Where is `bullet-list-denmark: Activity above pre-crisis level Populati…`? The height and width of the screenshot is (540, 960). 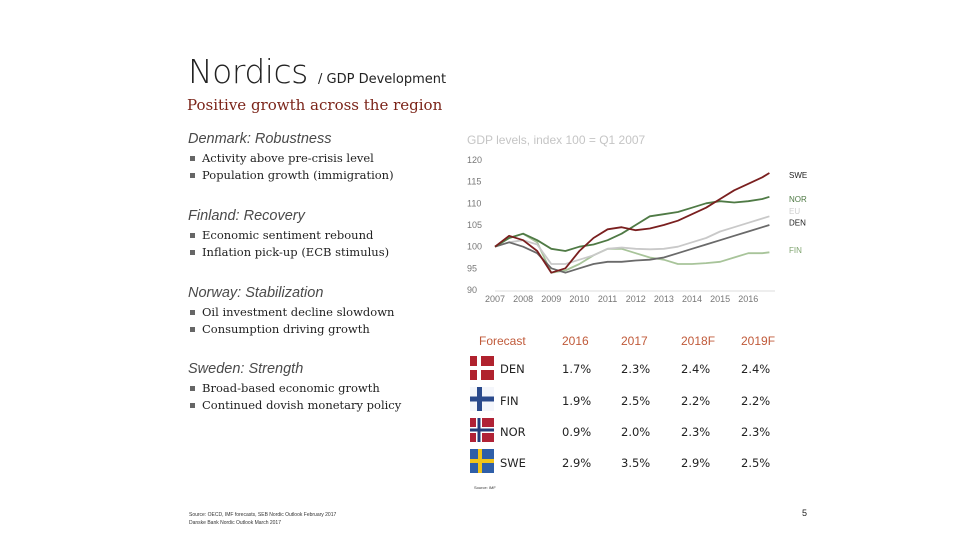 bullet-list-denmark: Activity above pre-crisis level Populati… is located at coordinates (291, 167).